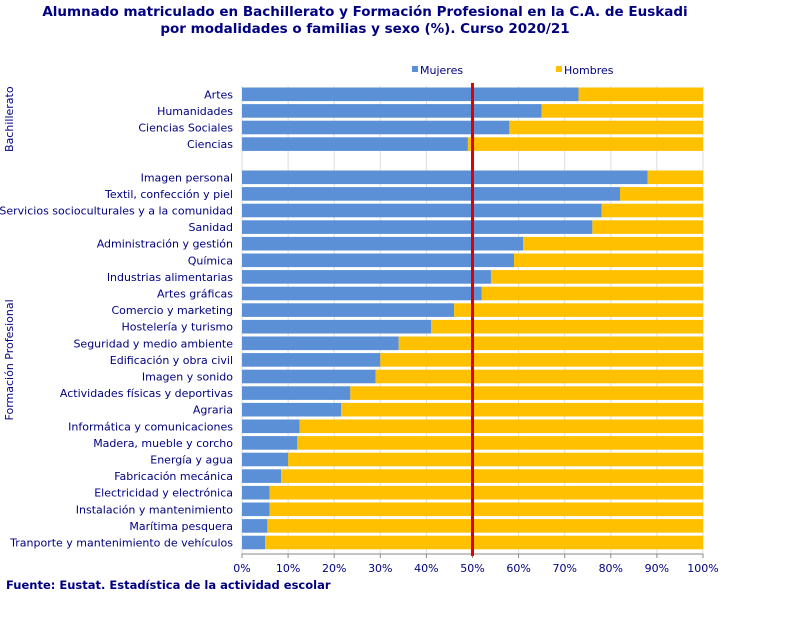 The image size is (800, 628). Describe the element at coordinates (559, 69) in the screenshot. I see `legend-swatch-hombres` at that location.